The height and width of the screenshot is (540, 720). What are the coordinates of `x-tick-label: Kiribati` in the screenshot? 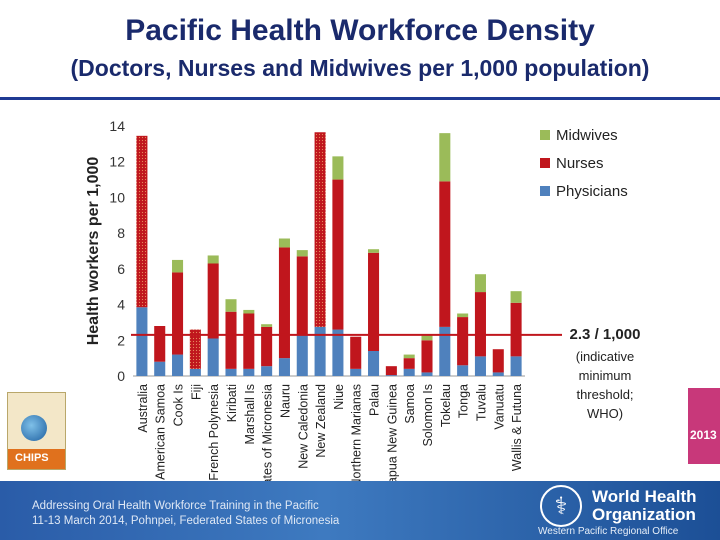 It's located at (232, 403).